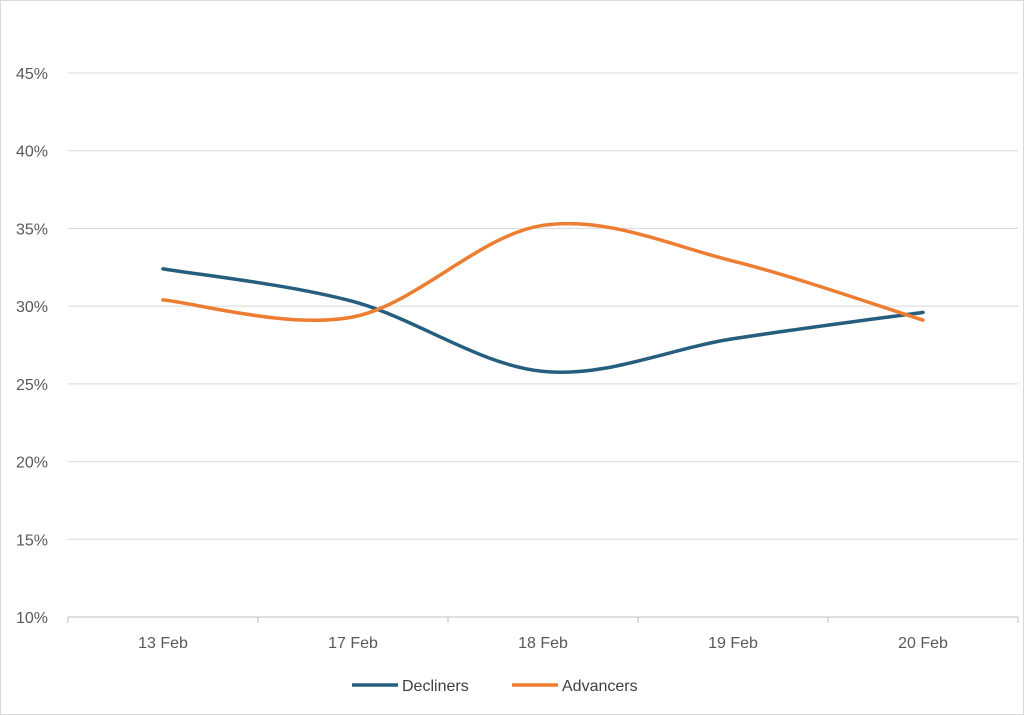 Image resolution: width=1024 pixels, height=715 pixels. Describe the element at coordinates (435, 686) in the screenshot. I see `legend-label: Decliners` at that location.